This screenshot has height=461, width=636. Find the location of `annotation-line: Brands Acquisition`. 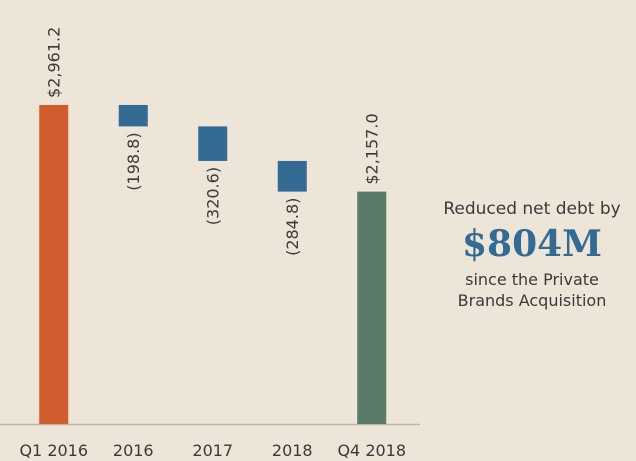

annotation-line: Brands Acquisition is located at coordinates (532, 300).